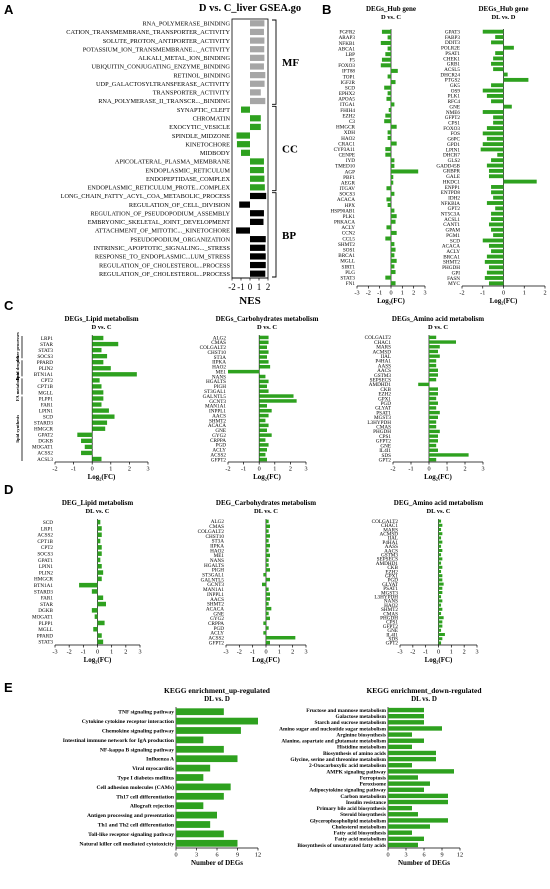 The width and height of the screenshot is (550, 889). What do you see at coordinates (391, 301) in the screenshot?
I see `x-axis-label: Log₂(FC)` at bounding box center [391, 301].